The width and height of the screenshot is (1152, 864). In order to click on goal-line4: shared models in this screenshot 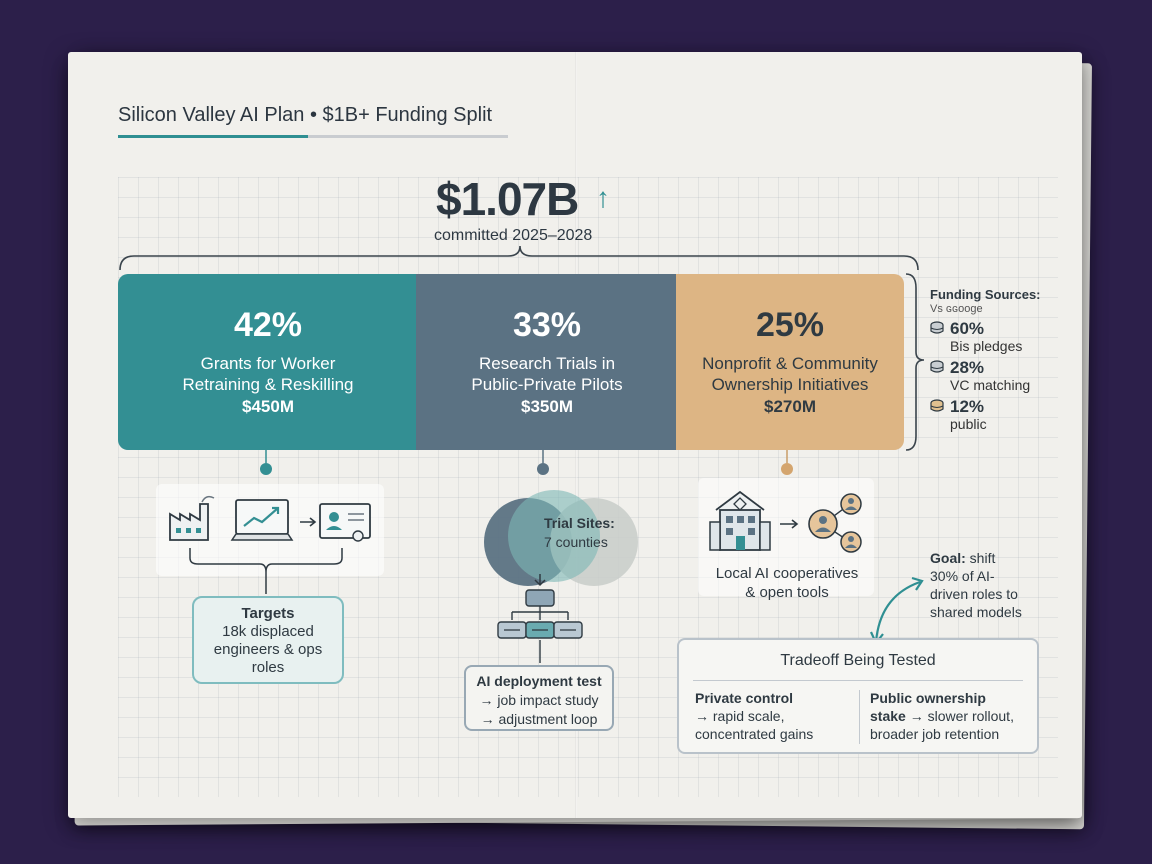, I will do `click(976, 612)`.